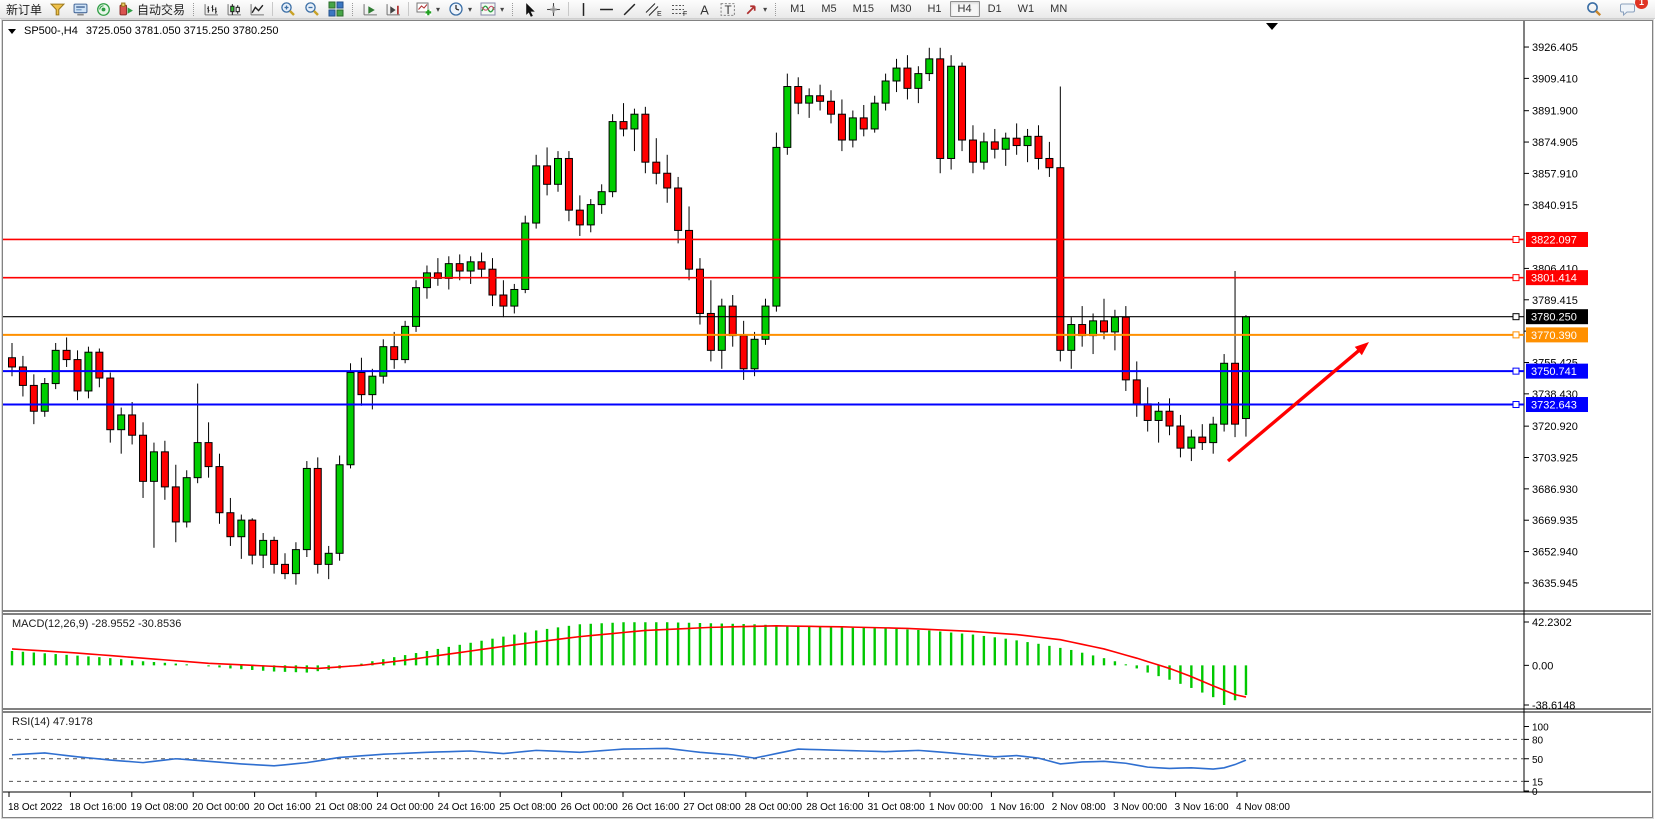 The image size is (1655, 819). What do you see at coordinates (492, 9) in the screenshot?
I see `indicators-dropdown: ▾` at bounding box center [492, 9].